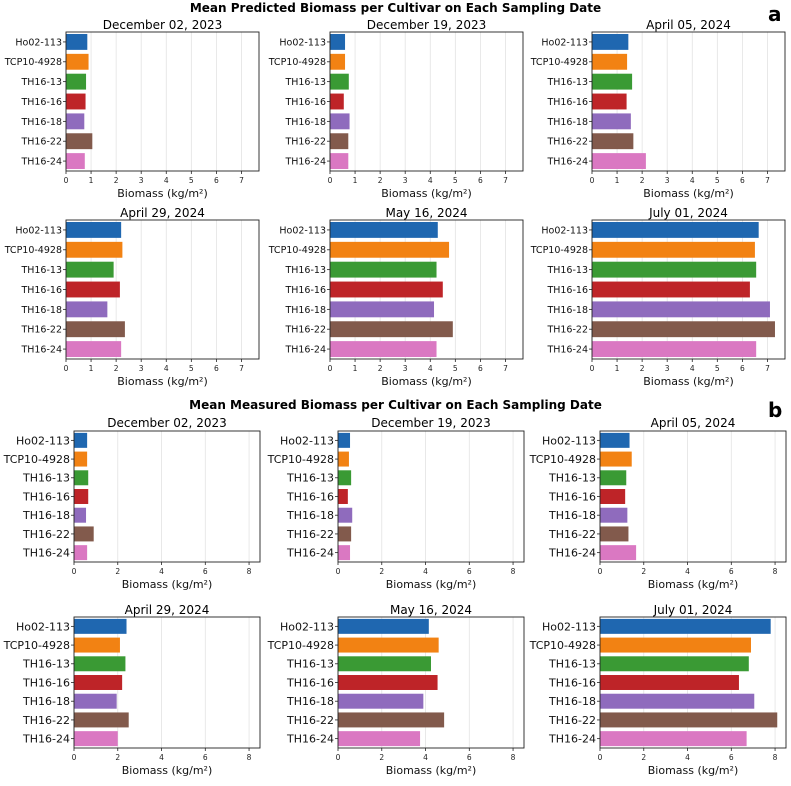 The height and width of the screenshot is (786, 791). What do you see at coordinates (693, 423) in the screenshot?
I see `panel-title: April 05, 2024` at bounding box center [693, 423].